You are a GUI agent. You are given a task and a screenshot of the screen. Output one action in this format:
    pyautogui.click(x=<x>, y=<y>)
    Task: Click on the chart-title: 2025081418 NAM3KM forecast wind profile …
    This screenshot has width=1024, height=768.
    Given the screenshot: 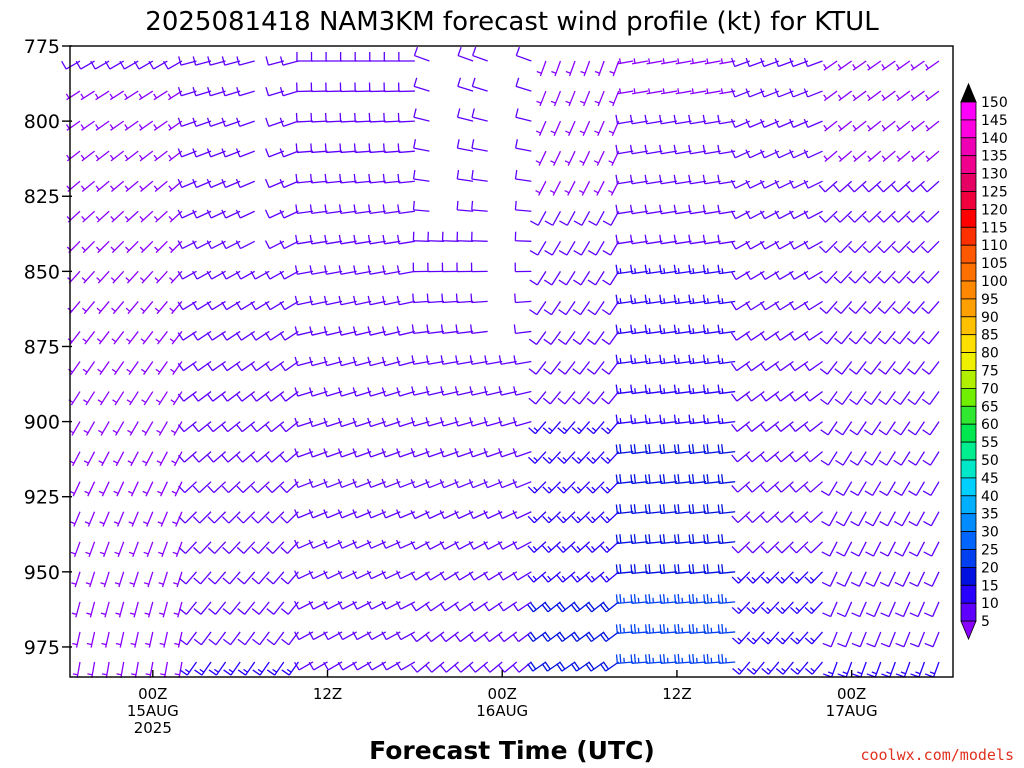 What is the action you would take?
    pyautogui.click(x=512, y=22)
    